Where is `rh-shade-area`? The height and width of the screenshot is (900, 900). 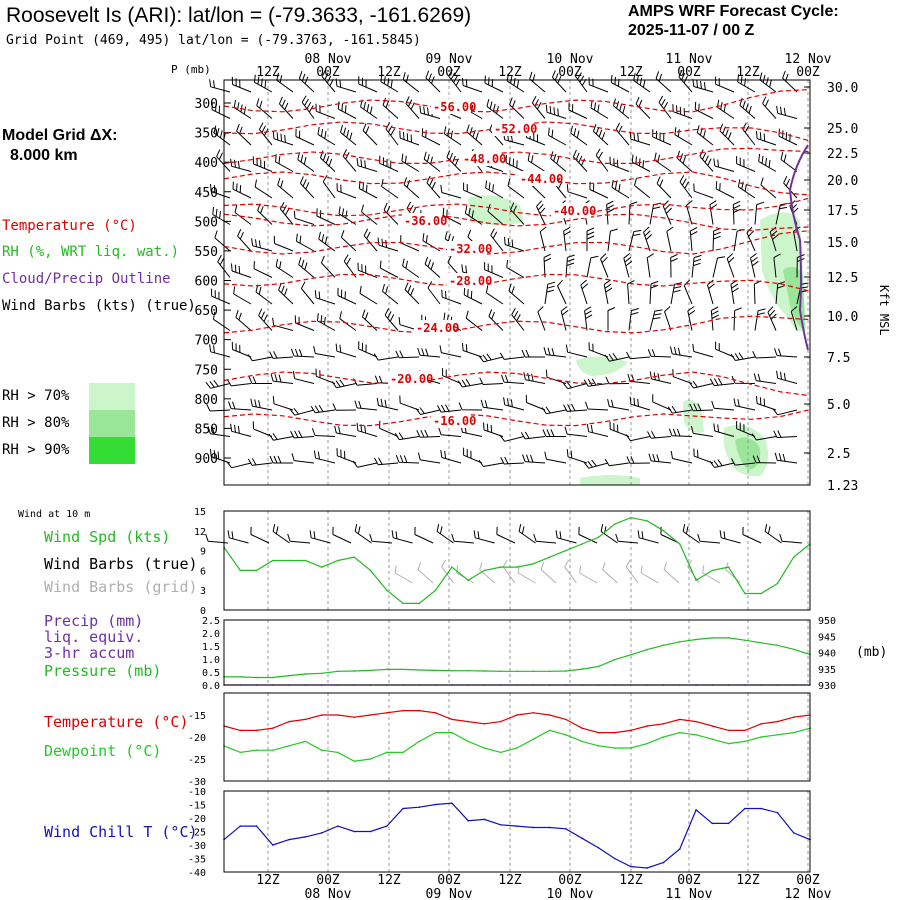 rh-shade-area is located at coordinates (794, 298).